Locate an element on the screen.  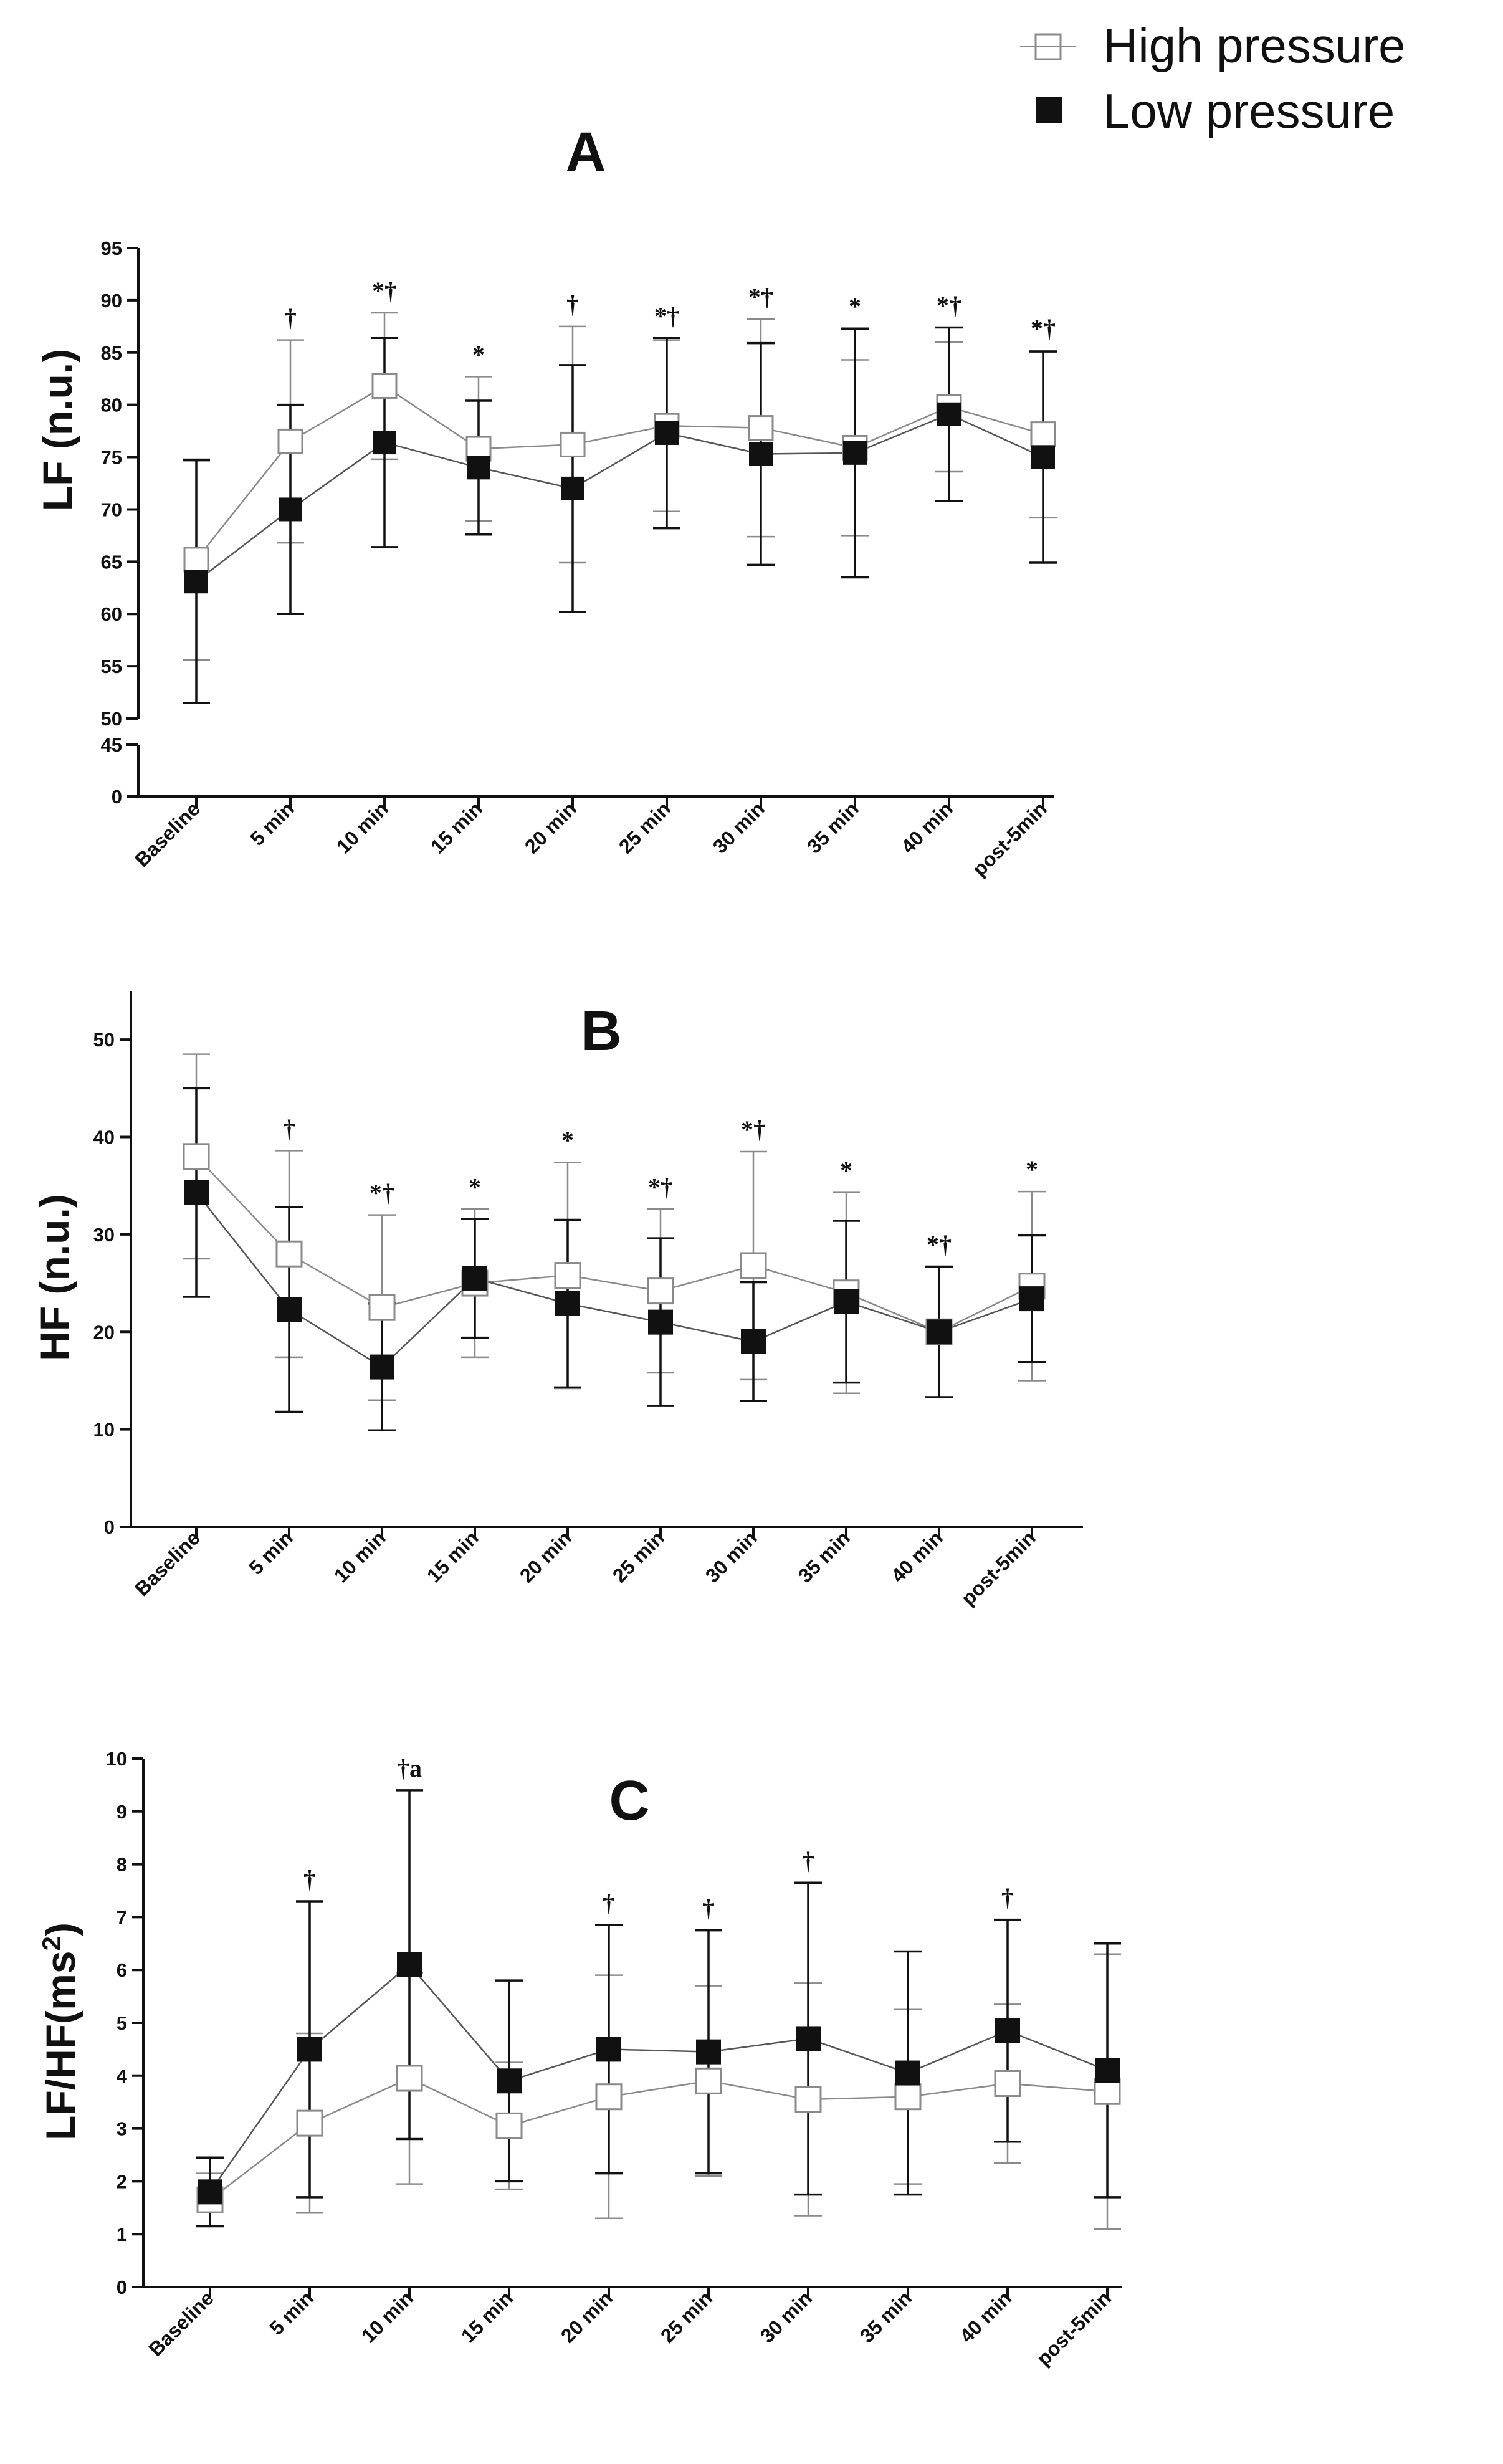
significance-label: †a is located at coordinates (409, 1768).